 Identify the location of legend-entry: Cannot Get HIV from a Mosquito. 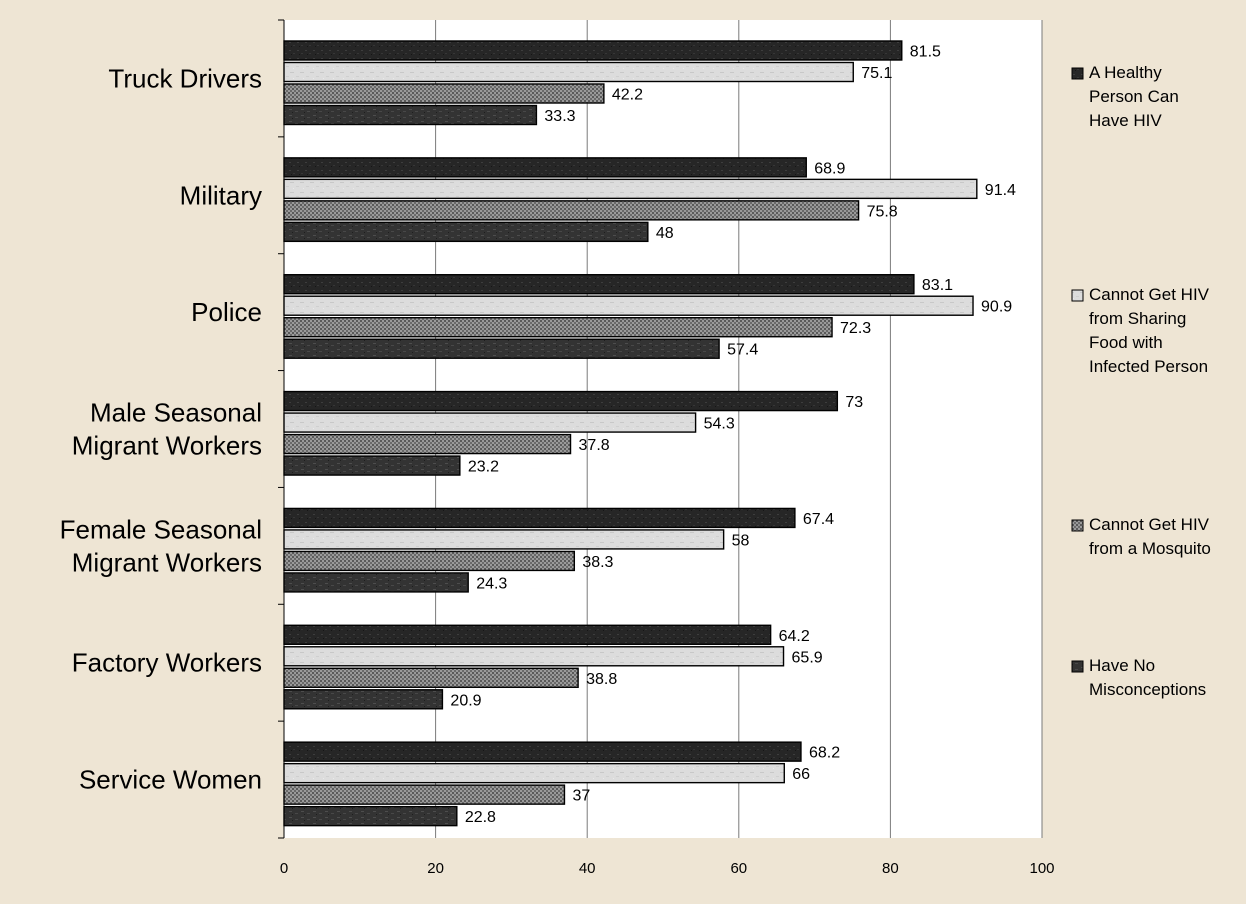
(1150, 536).